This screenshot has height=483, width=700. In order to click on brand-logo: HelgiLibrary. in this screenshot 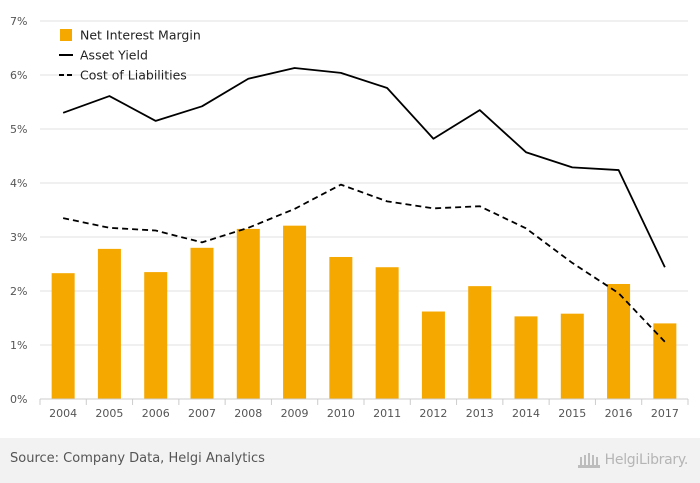, I will do `click(632, 460)`.